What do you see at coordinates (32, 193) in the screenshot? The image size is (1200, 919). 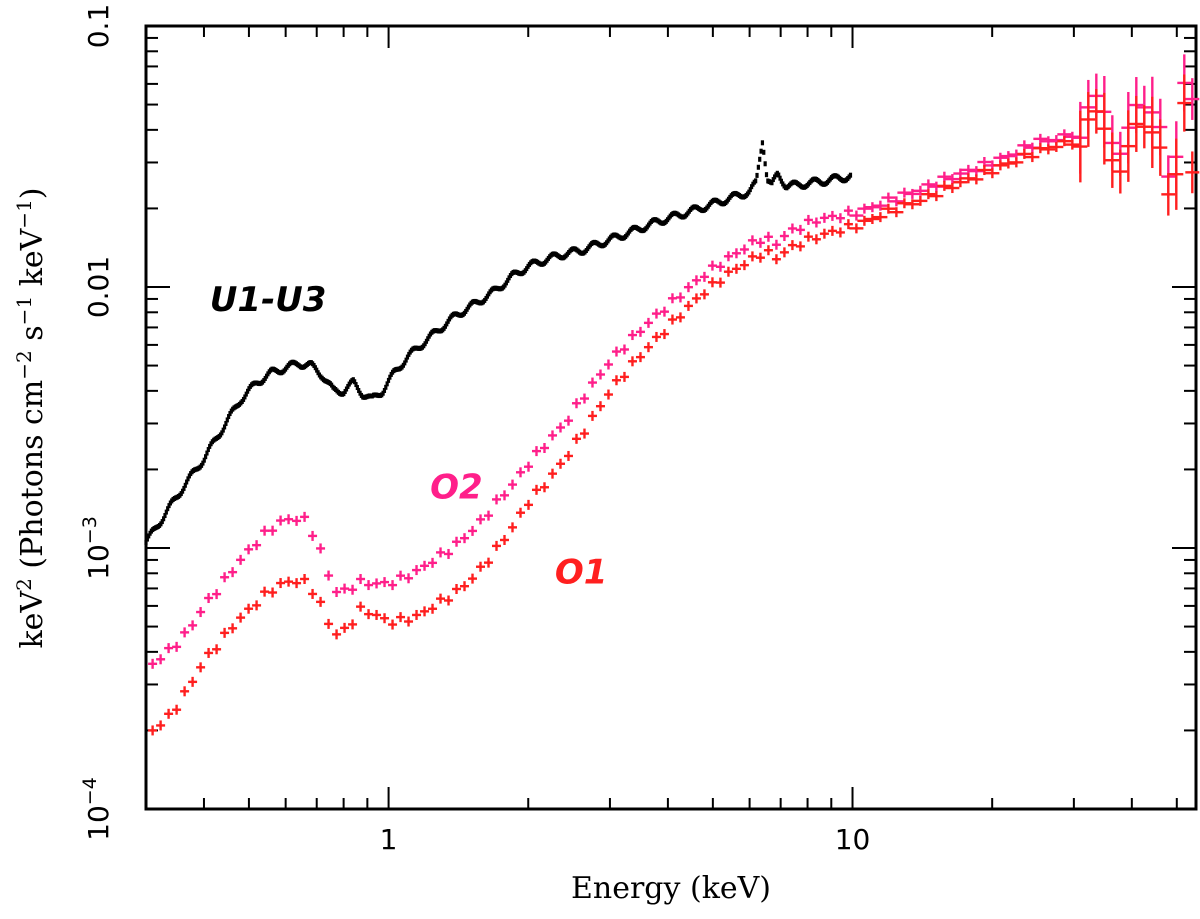 I see `y-axis-label-part: )` at bounding box center [32, 193].